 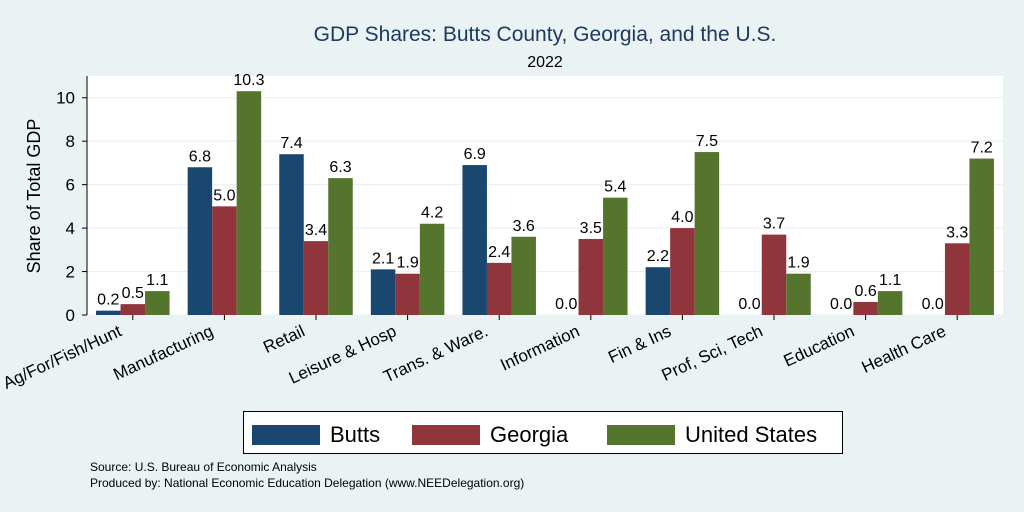 What do you see at coordinates (70, 185) in the screenshot?
I see `y-tick-label: 6` at bounding box center [70, 185].